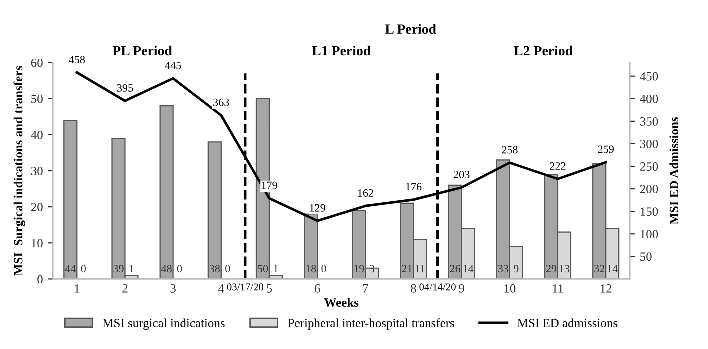  I want to click on annotation: 03/17/20, so click(245, 287).